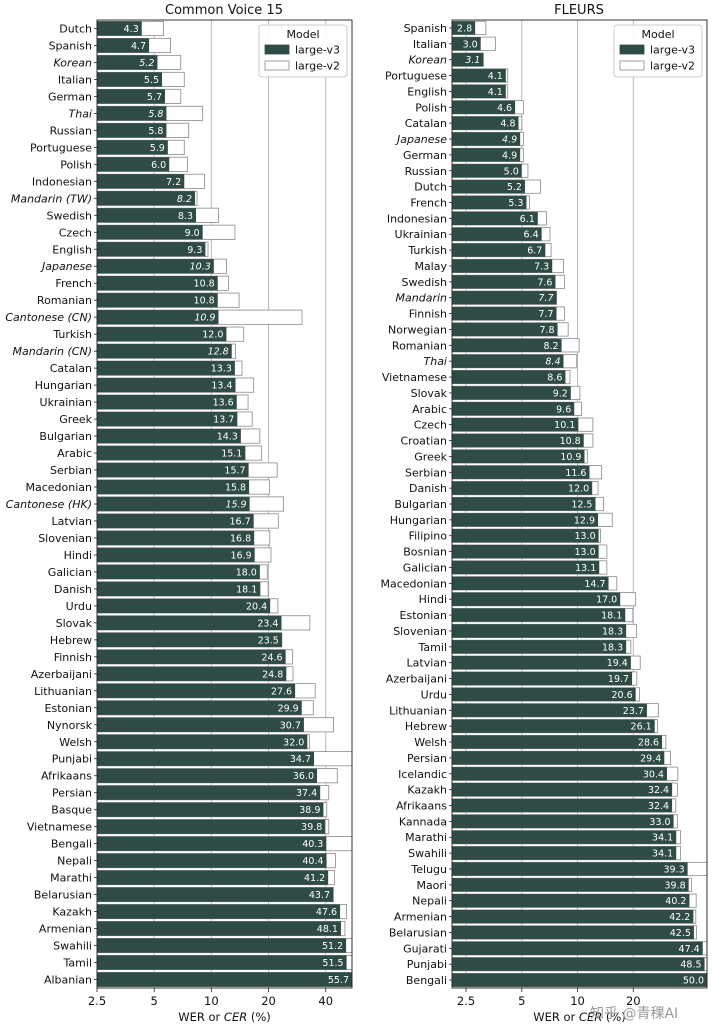  I want to click on category-label: Serbian, so click(71, 470).